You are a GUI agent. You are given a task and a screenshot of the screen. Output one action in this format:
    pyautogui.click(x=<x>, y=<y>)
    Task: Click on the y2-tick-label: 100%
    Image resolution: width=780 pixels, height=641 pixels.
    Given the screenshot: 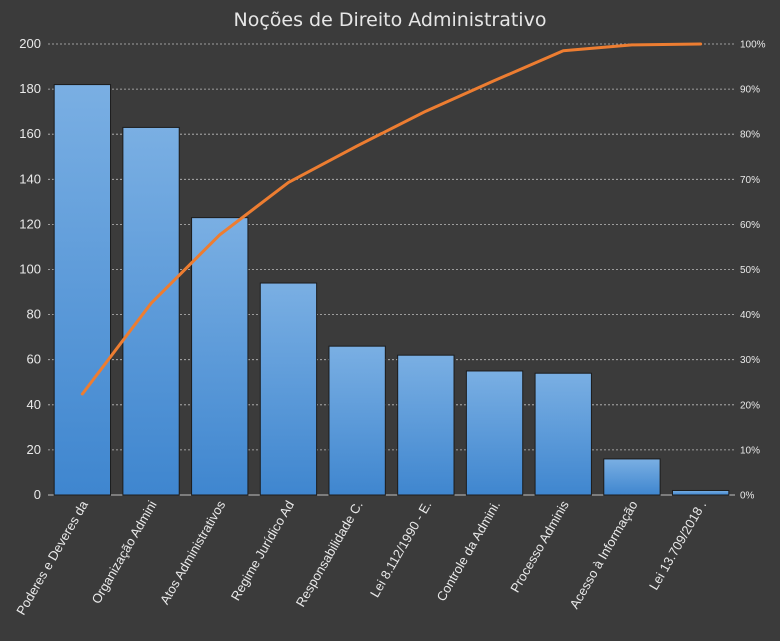 What is the action you would take?
    pyautogui.click(x=753, y=45)
    